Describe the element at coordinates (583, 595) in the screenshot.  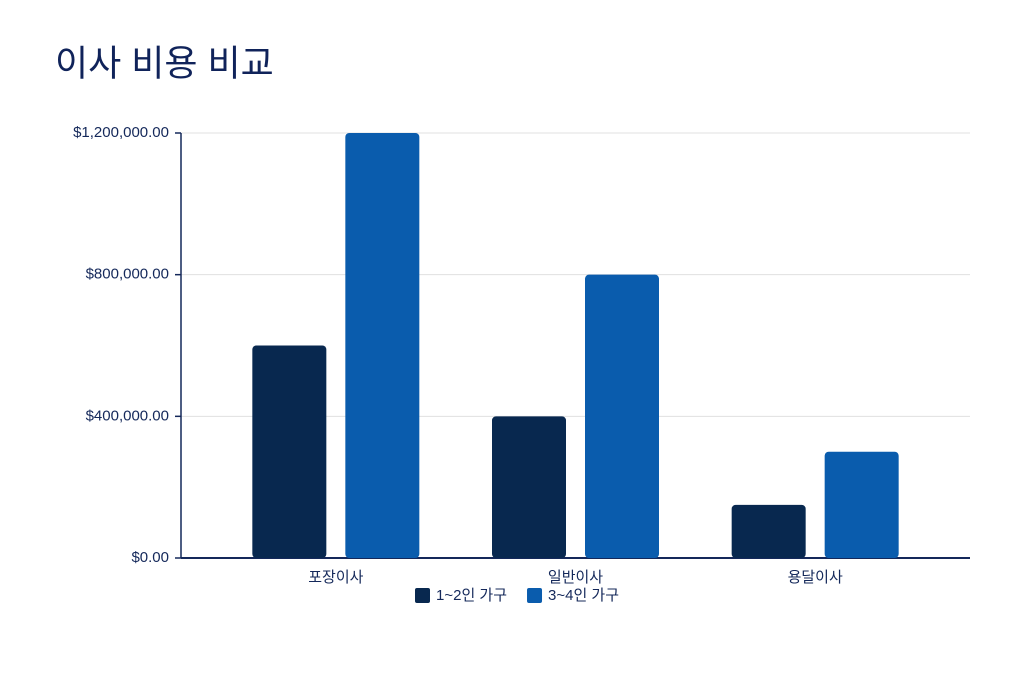
I see `legend-label: 3~4인 가구` at that location.